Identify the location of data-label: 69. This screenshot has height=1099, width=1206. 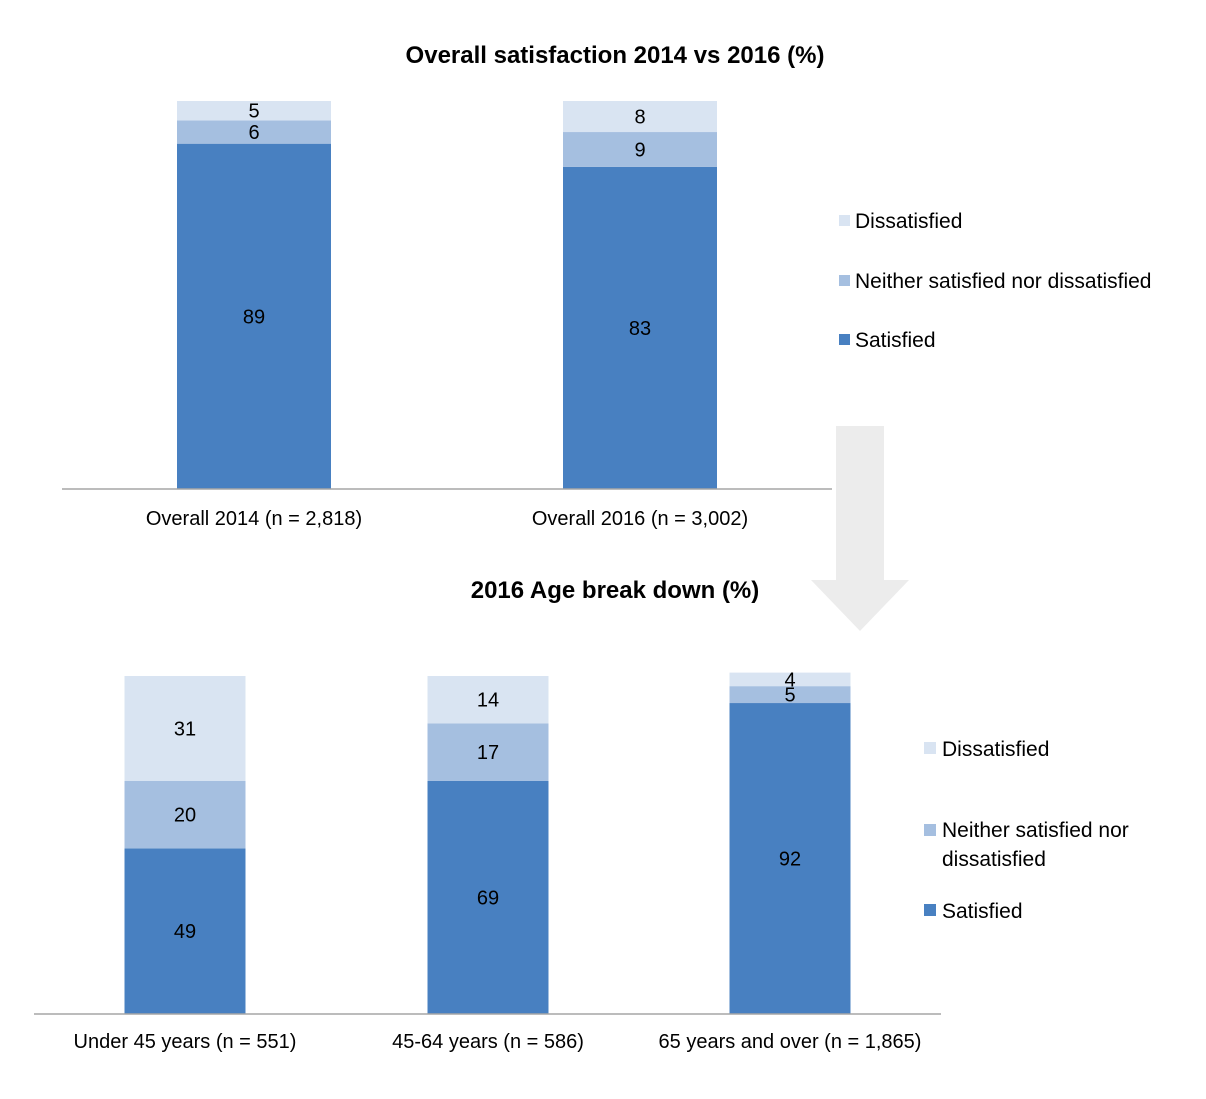
(488, 898).